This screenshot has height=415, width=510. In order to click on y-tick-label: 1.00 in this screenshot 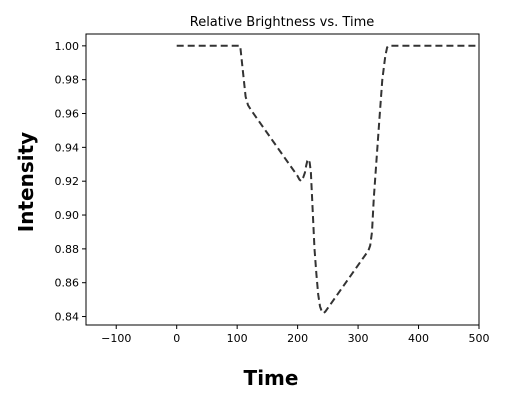, I will do `click(67, 46)`.